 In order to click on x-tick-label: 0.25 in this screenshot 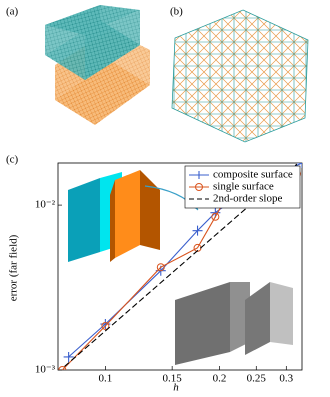, I will do `click(257, 379)`.